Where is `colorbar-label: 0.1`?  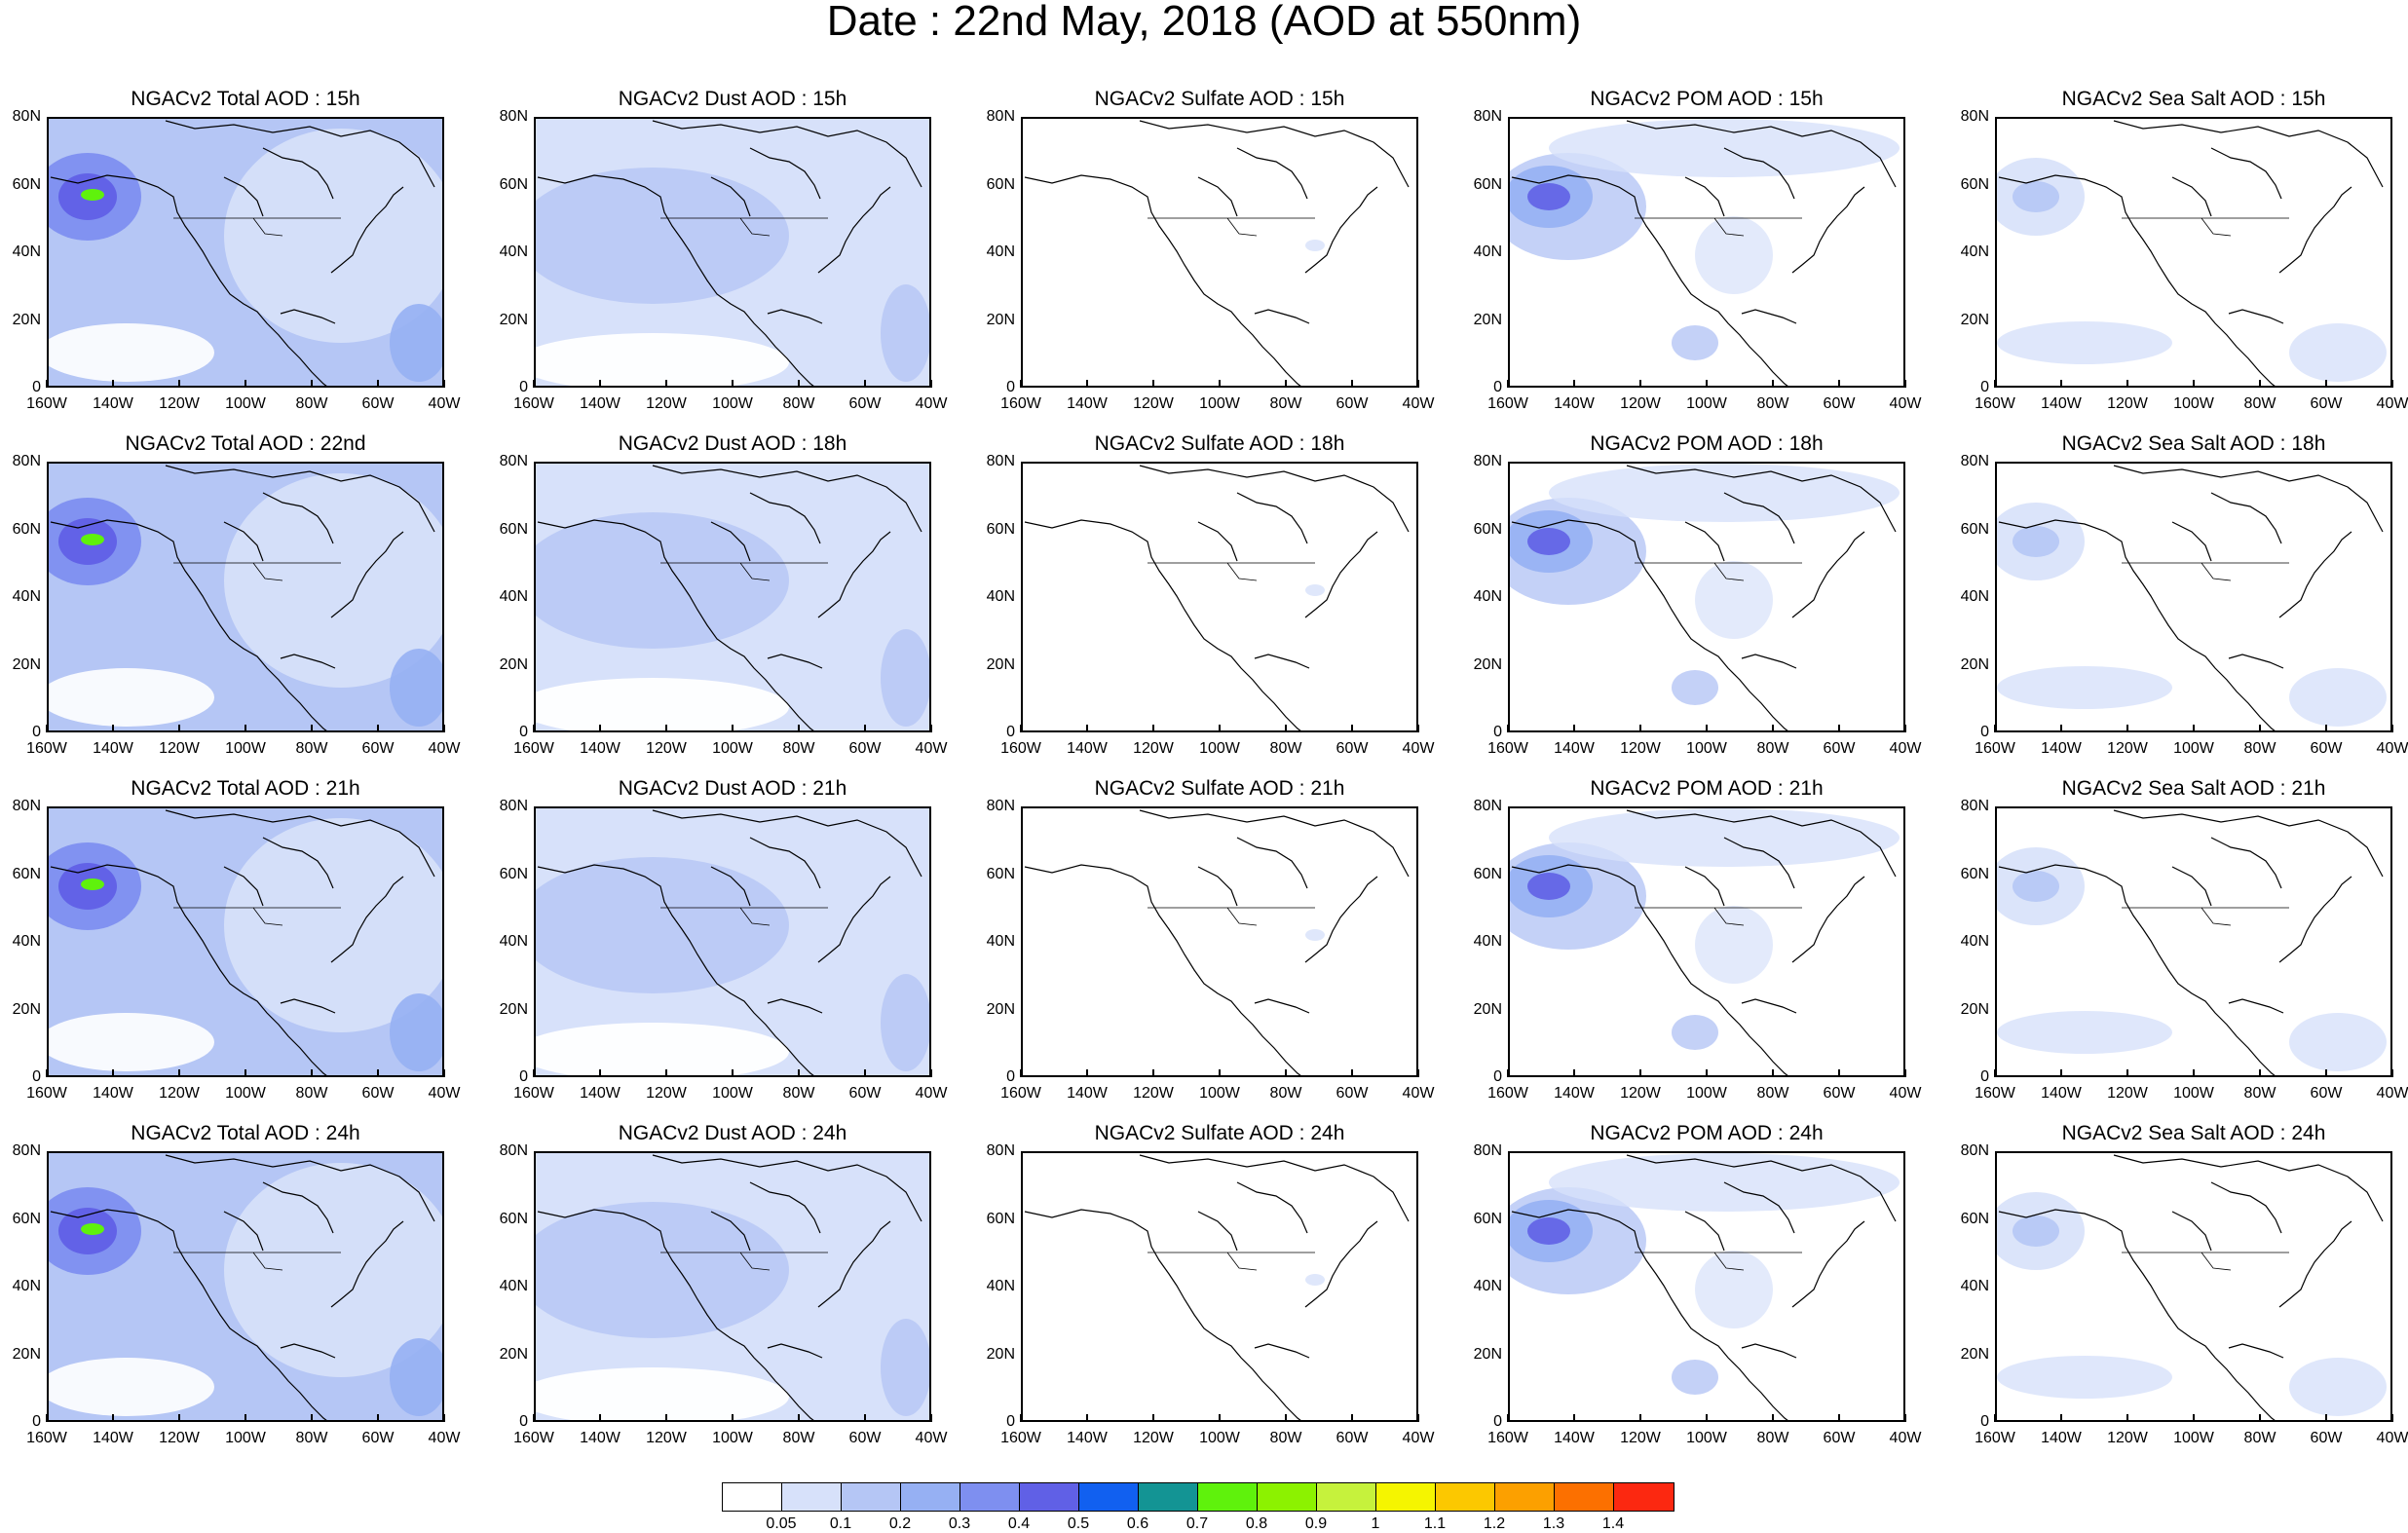
colorbar-label: 0.1 is located at coordinates (840, 1523).